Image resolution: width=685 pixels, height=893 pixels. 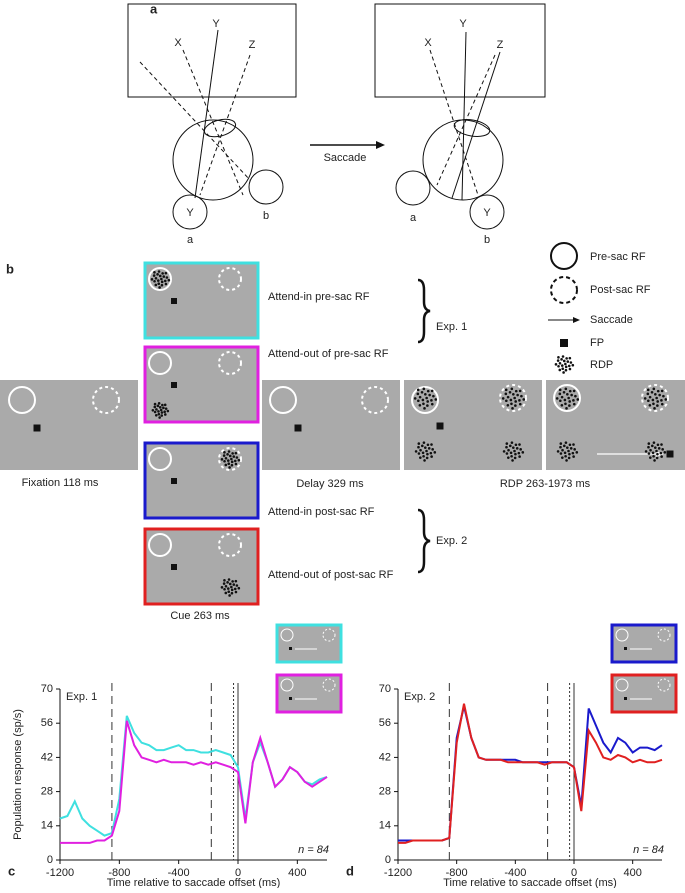 What do you see at coordinates (212, 50) in the screenshot?
I see `screen` at bounding box center [212, 50].